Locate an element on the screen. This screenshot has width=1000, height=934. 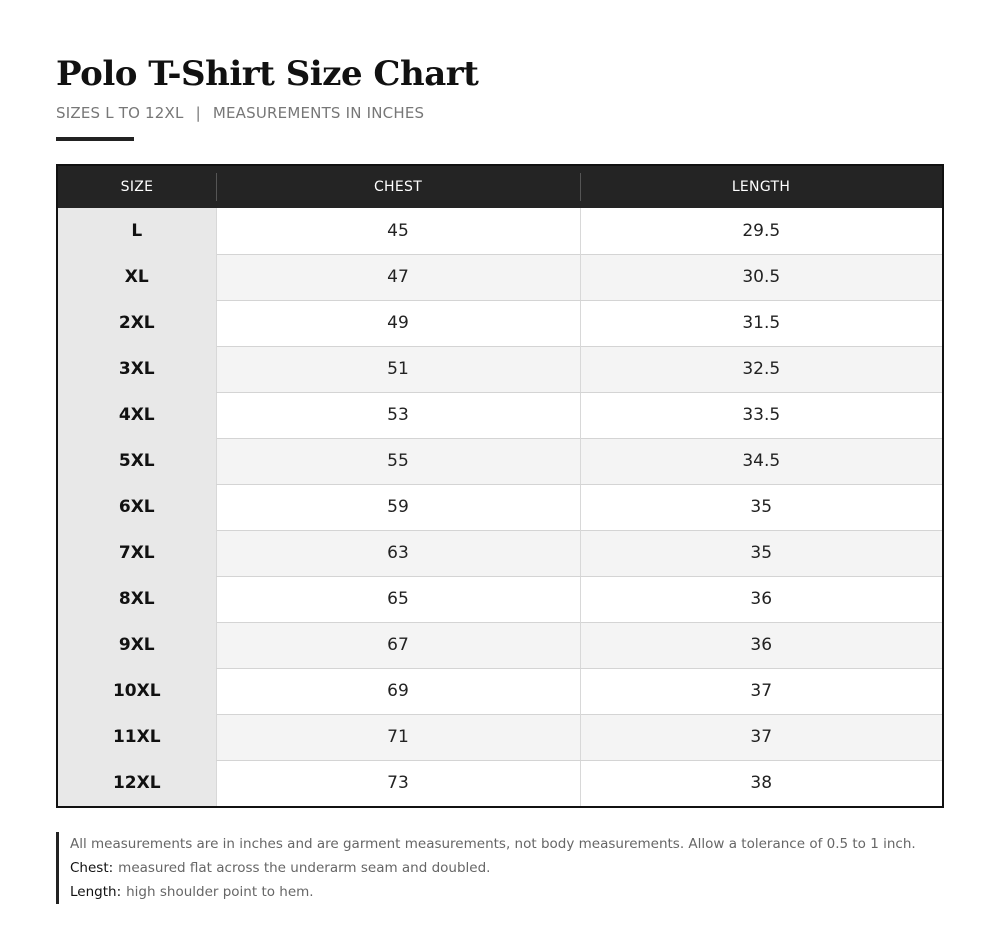
note-length-text: high shoulder point to hem. is located at coordinates (220, 892).